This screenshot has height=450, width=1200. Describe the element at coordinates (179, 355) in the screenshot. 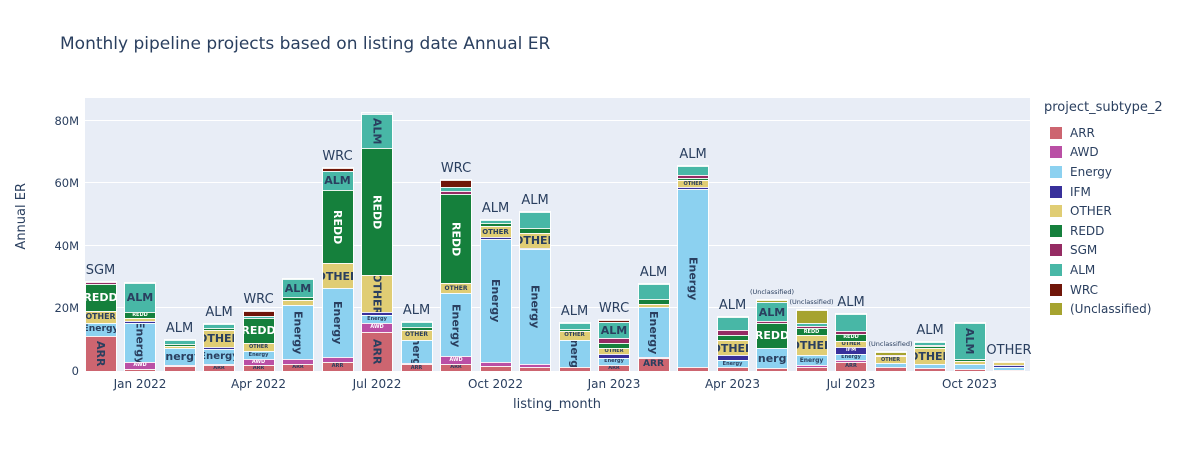

I see `bar: Energy` at that location.